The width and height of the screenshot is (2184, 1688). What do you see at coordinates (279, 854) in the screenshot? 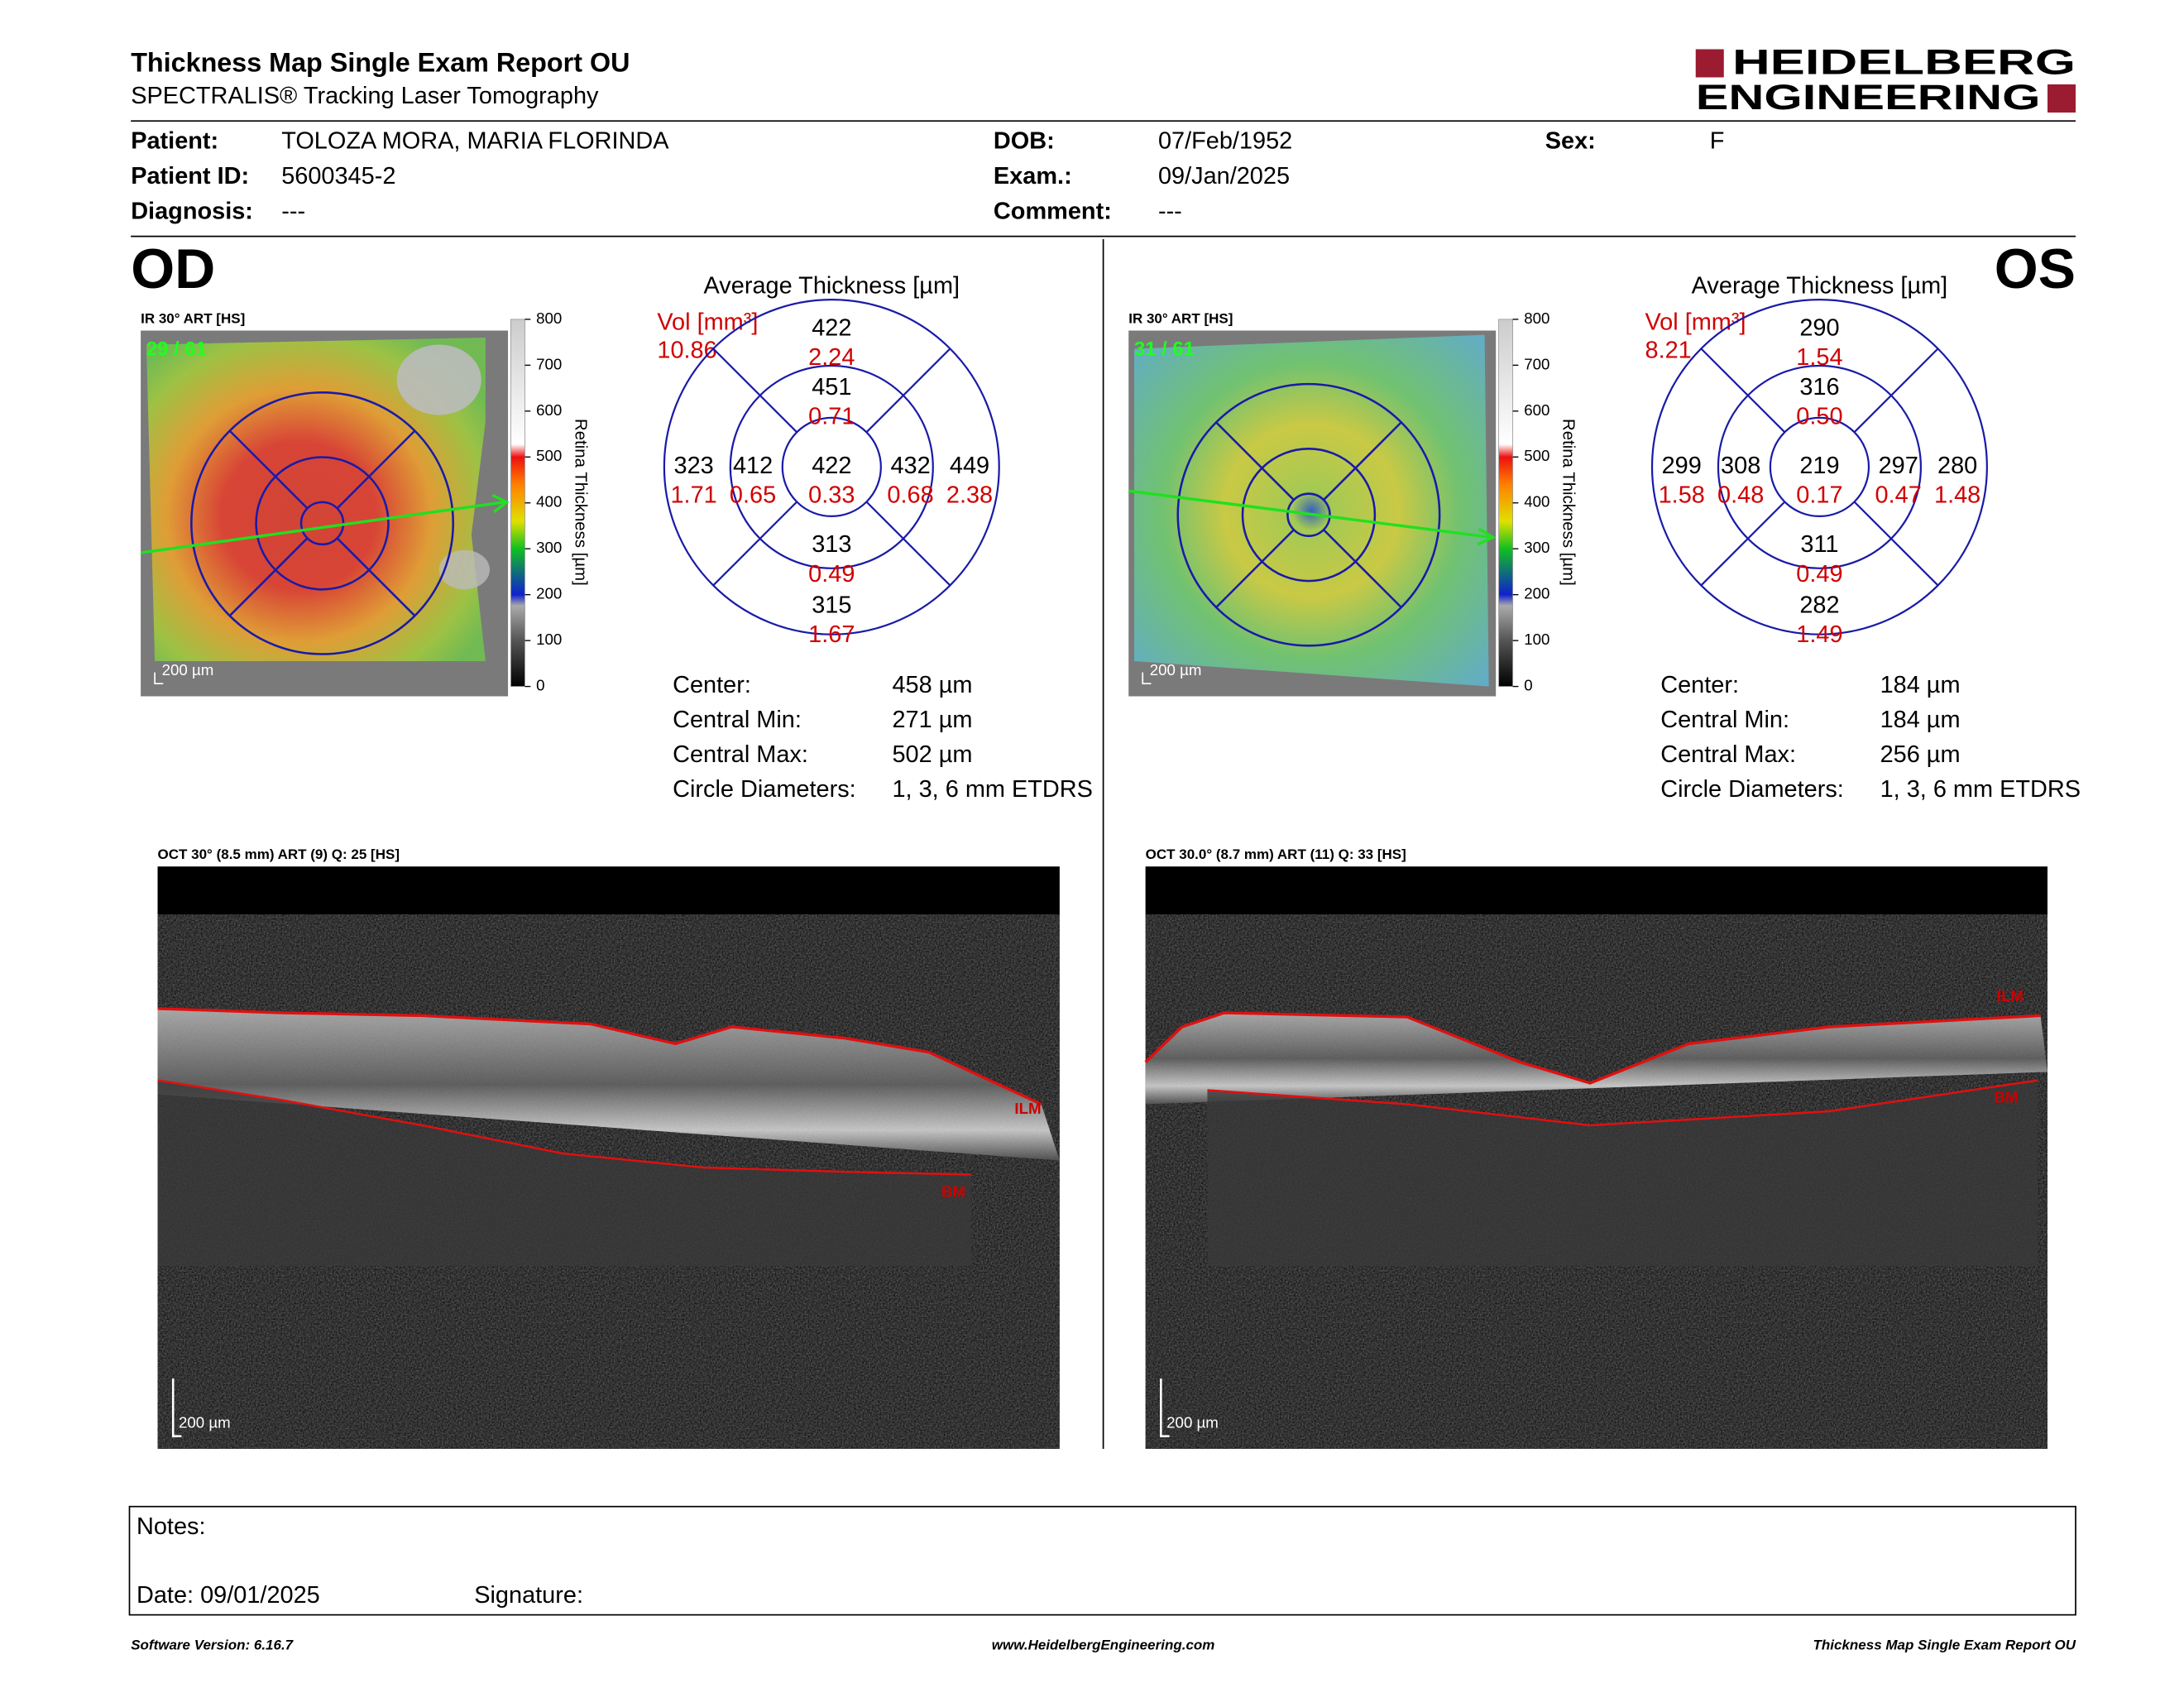
I see `oct-label: OCT 30° (8.5 mm) ART (9) Q: 25 [HS]` at bounding box center [279, 854].